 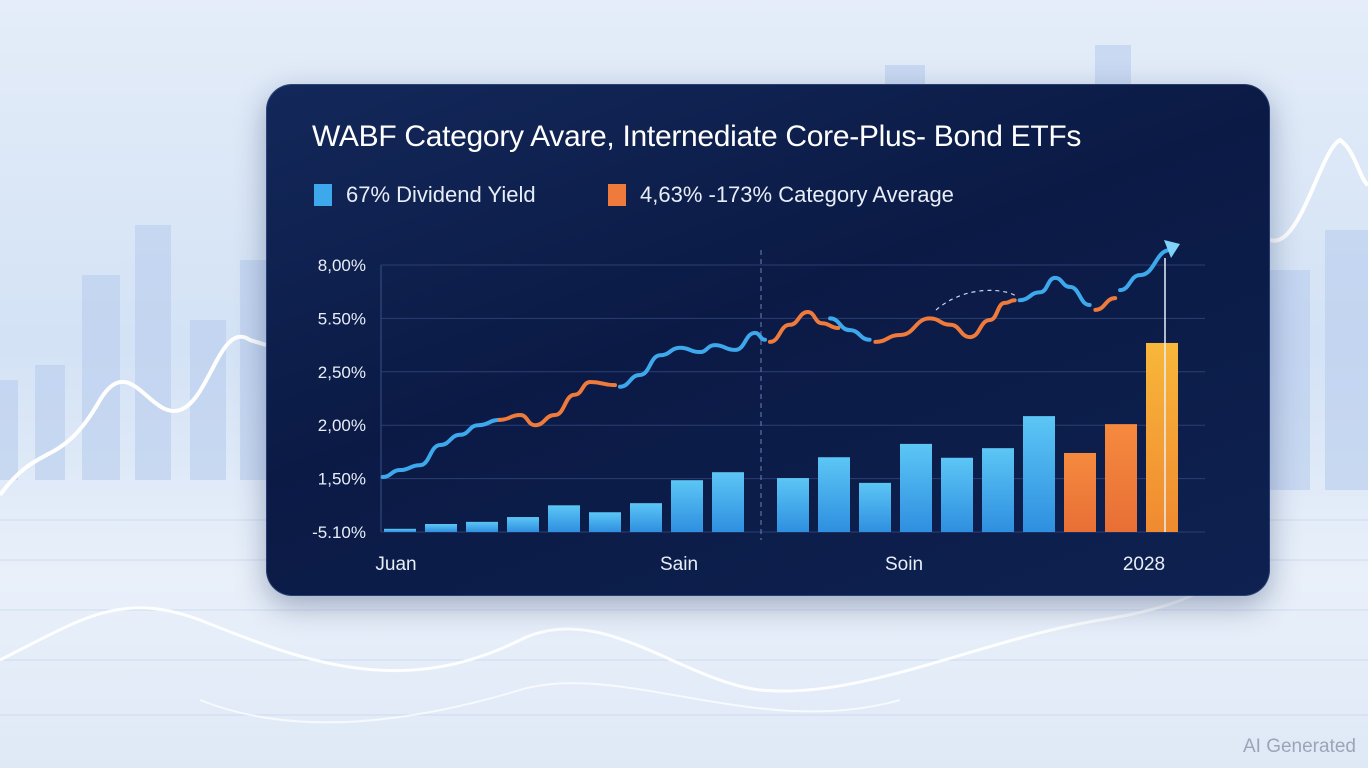 What do you see at coordinates (339, 532) in the screenshot?
I see `y-tick-label: -5.10%` at bounding box center [339, 532].